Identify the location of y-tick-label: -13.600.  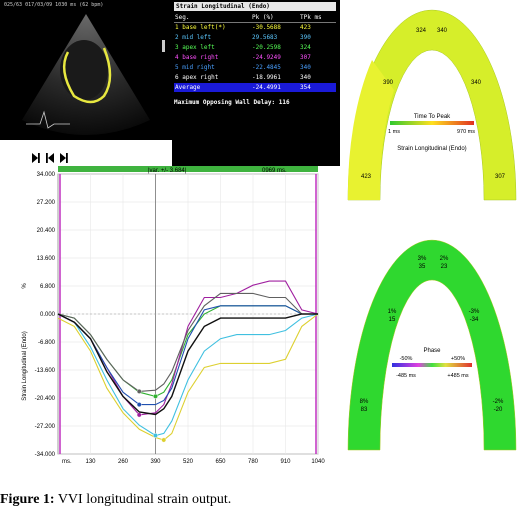
(45, 371).